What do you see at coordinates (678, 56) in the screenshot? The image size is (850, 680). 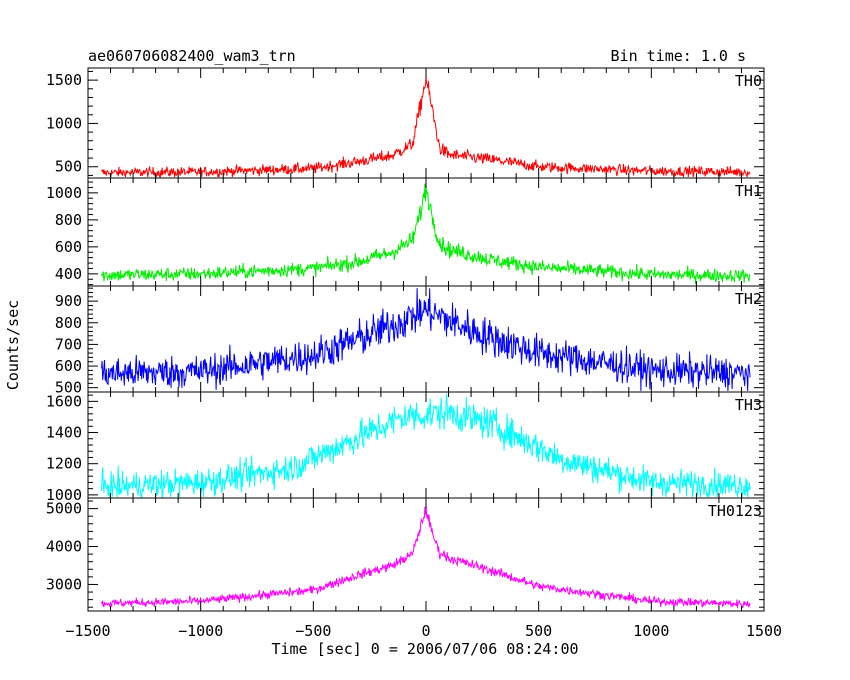 I see `bin-time-label: Bin time: 1.0 s` at bounding box center [678, 56].